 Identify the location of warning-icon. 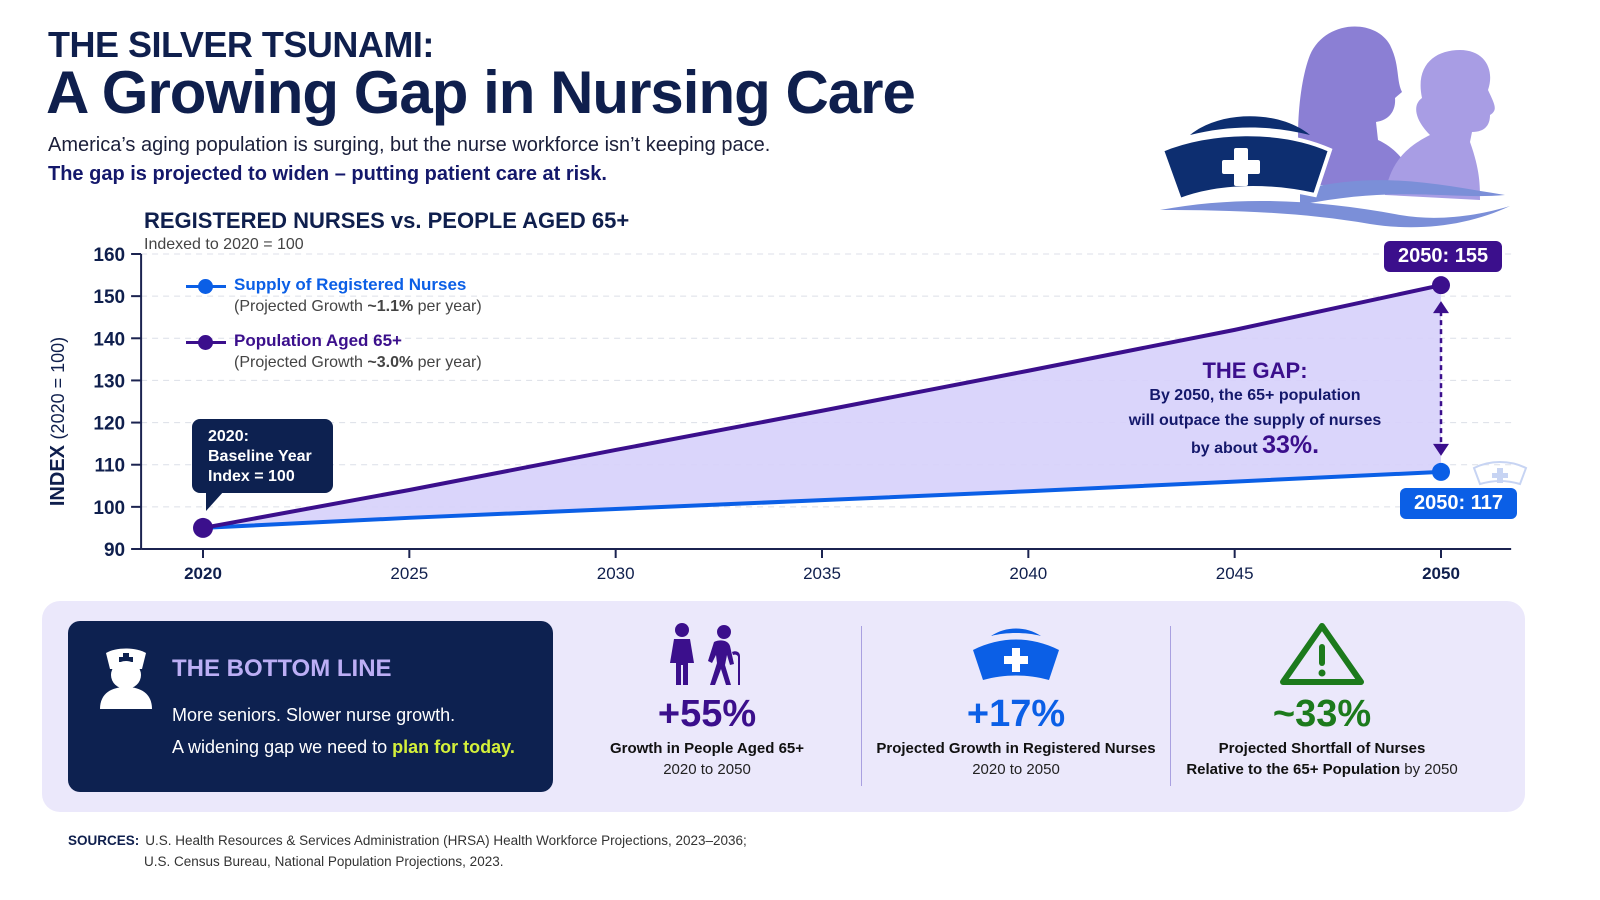
(1322, 654).